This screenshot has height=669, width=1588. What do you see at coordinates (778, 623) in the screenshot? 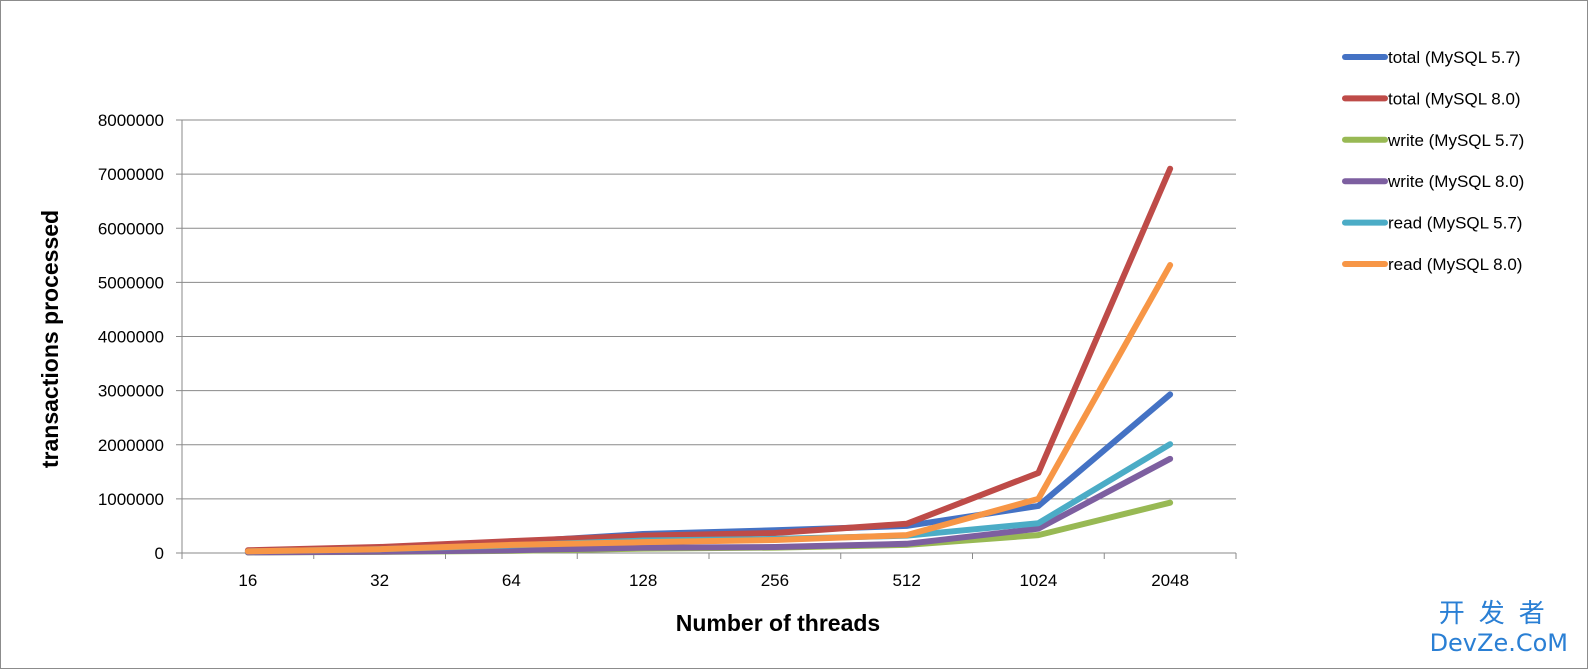
I see `x-axis-title: Number of threads` at bounding box center [778, 623].